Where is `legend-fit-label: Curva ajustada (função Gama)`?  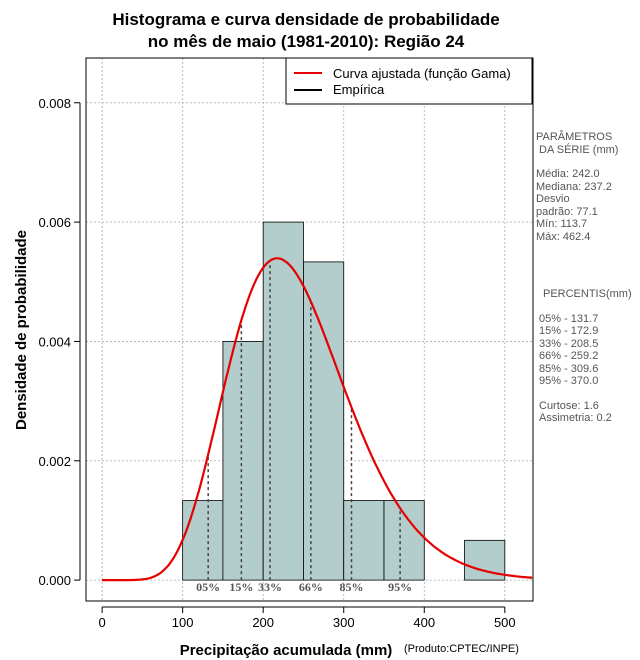
legend-fit-label: Curva ajustada (função Gama) is located at coordinates (422, 73).